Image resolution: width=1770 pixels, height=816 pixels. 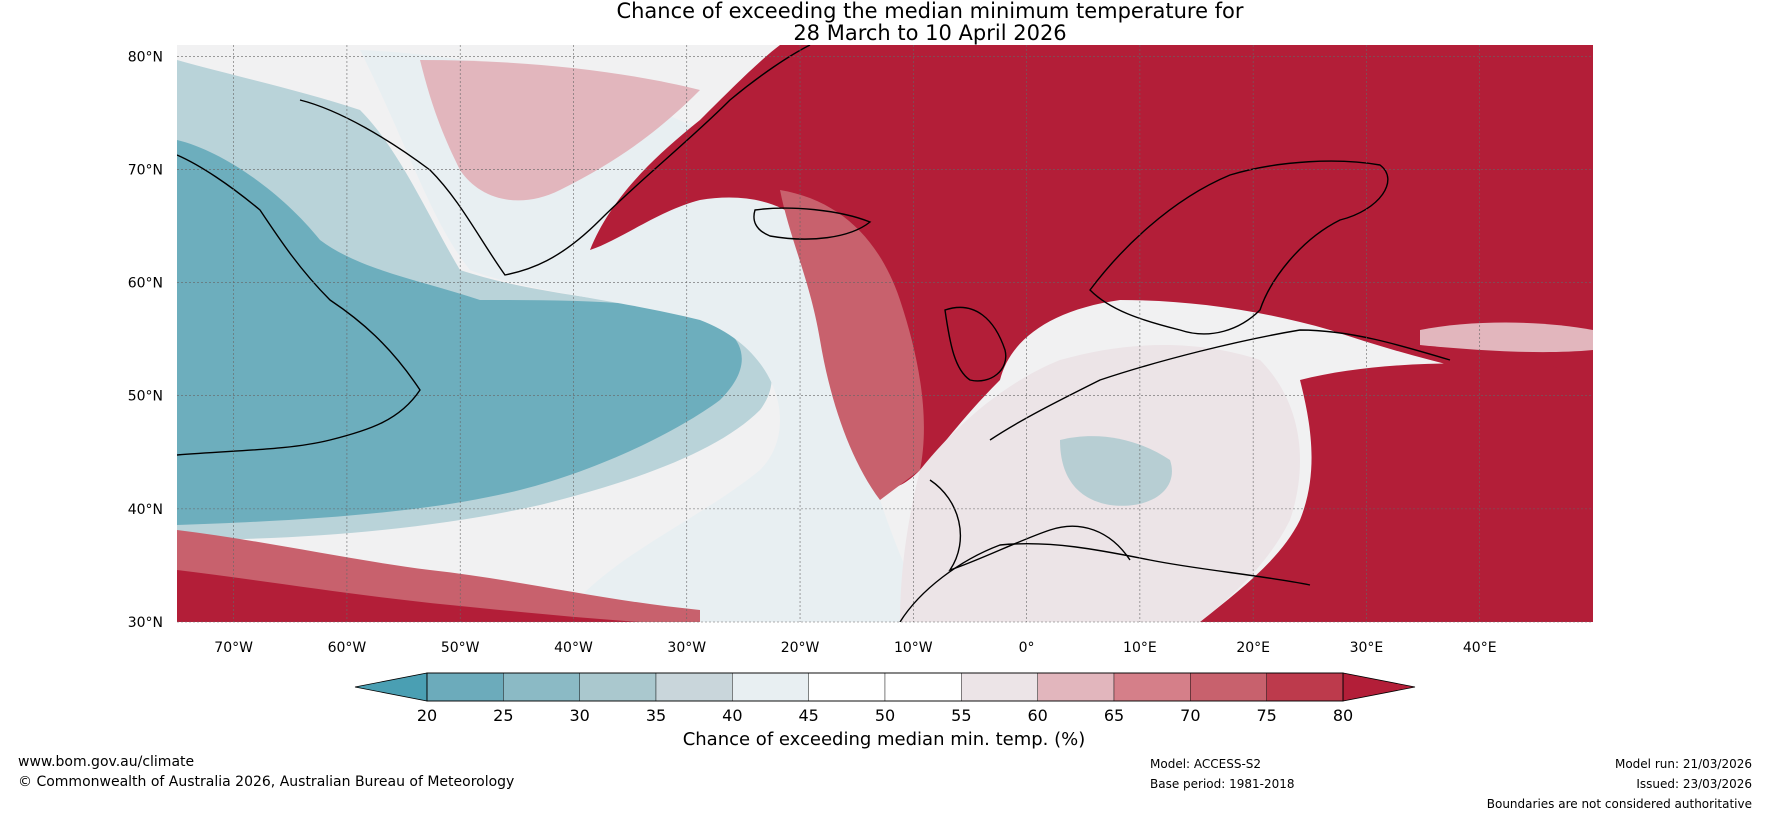 What do you see at coordinates (560, 130) in the screenshot?
I see `region-greenland-ice-warm` at bounding box center [560, 130].